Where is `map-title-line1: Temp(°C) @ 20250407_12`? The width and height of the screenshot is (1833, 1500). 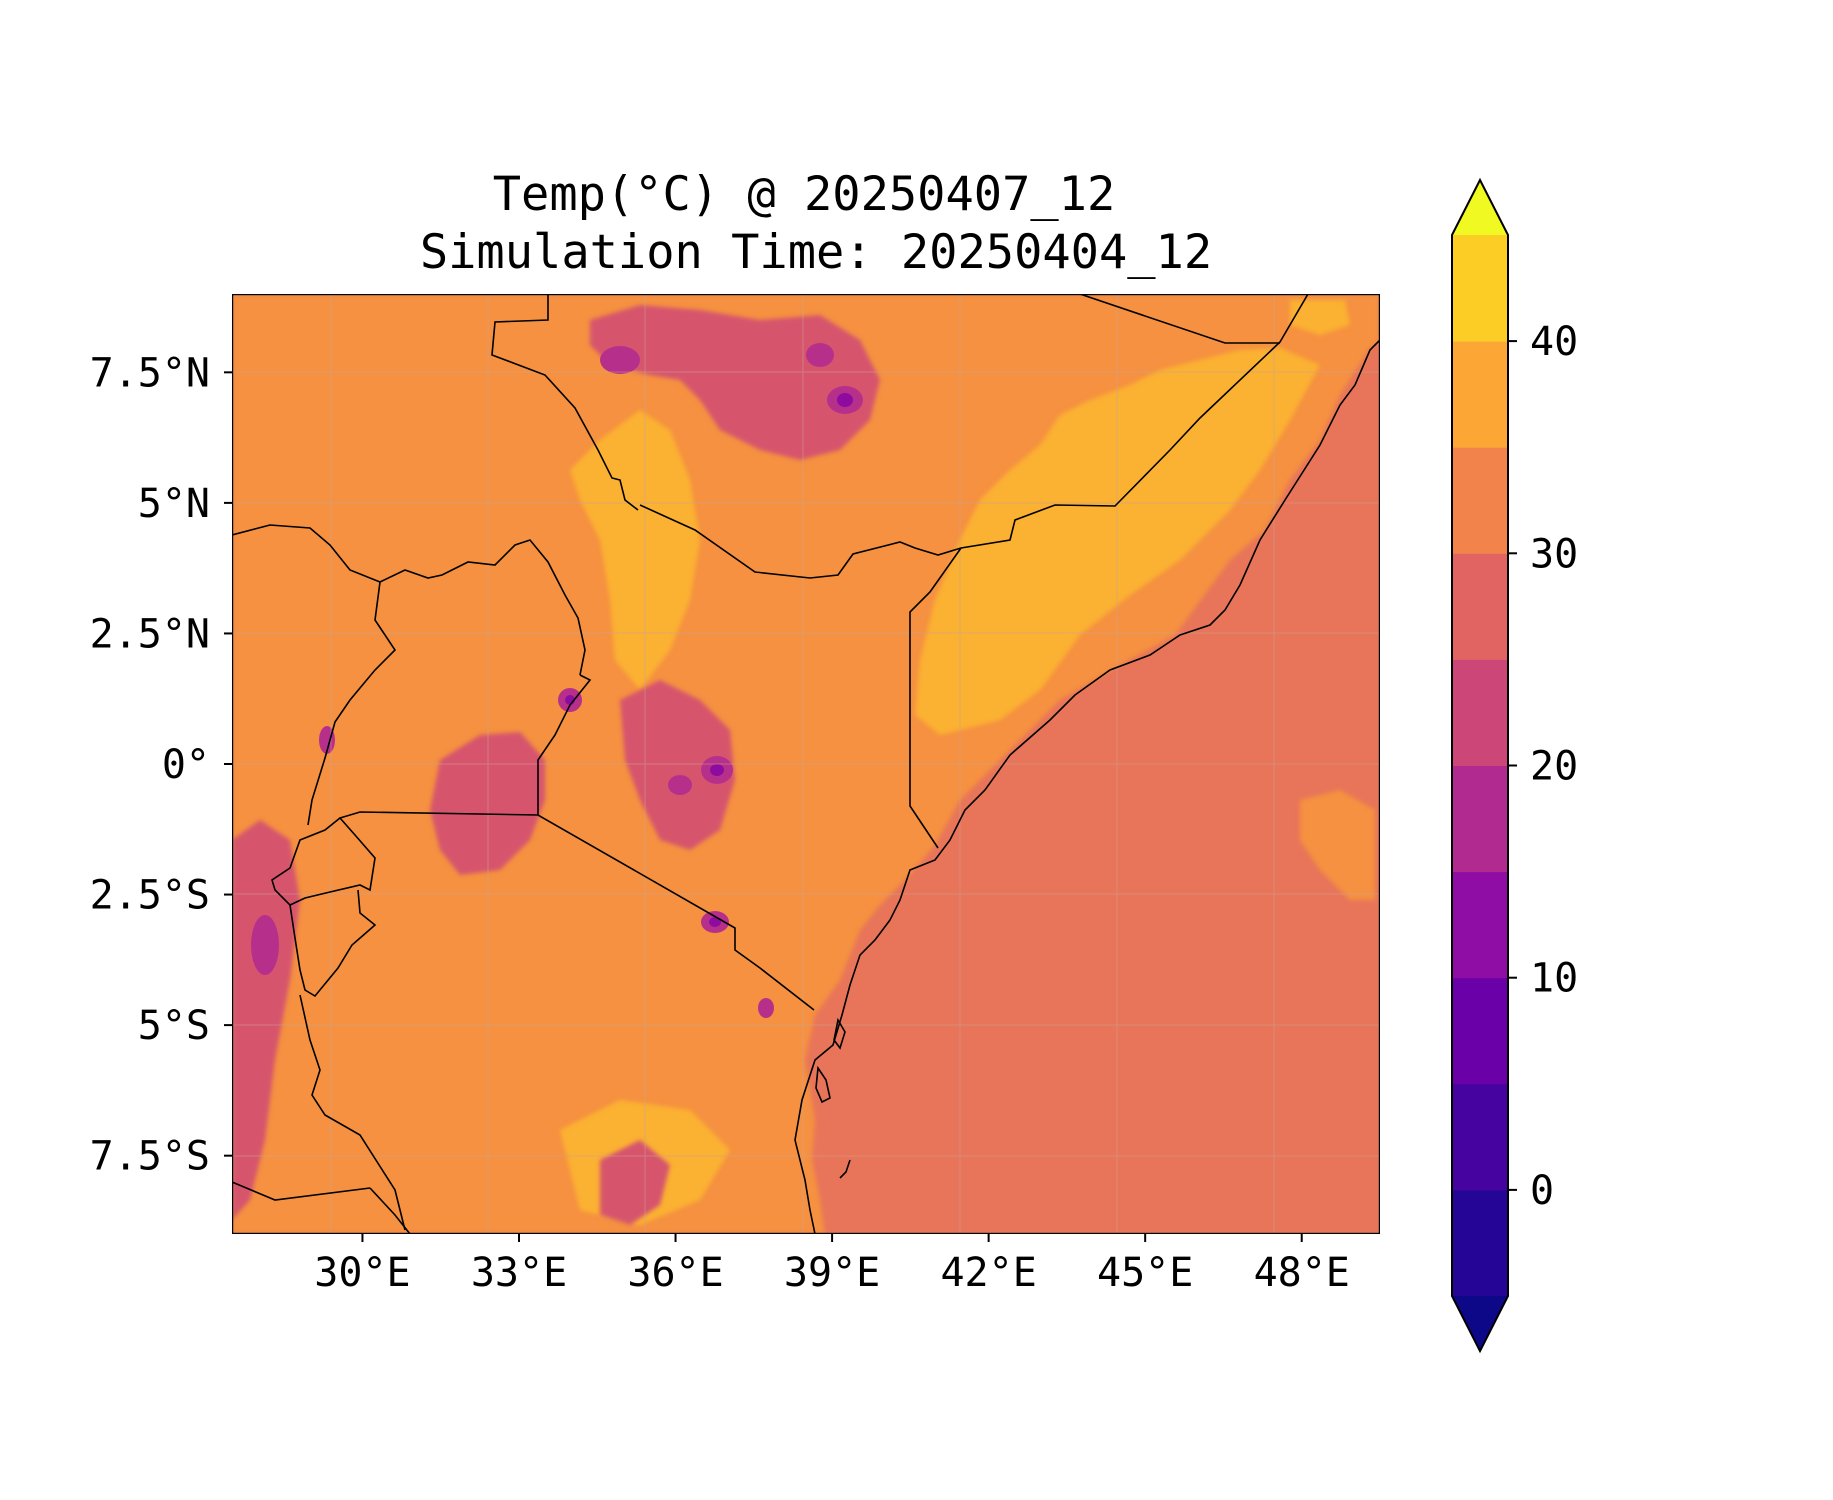
map-title-line1: Temp(°C) @ 20250407_12 is located at coordinates (804, 194).